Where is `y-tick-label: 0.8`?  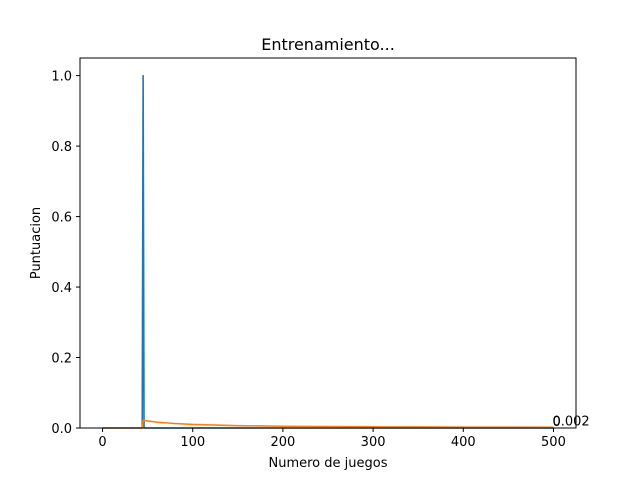
y-tick-label: 0.8 is located at coordinates (61, 147).